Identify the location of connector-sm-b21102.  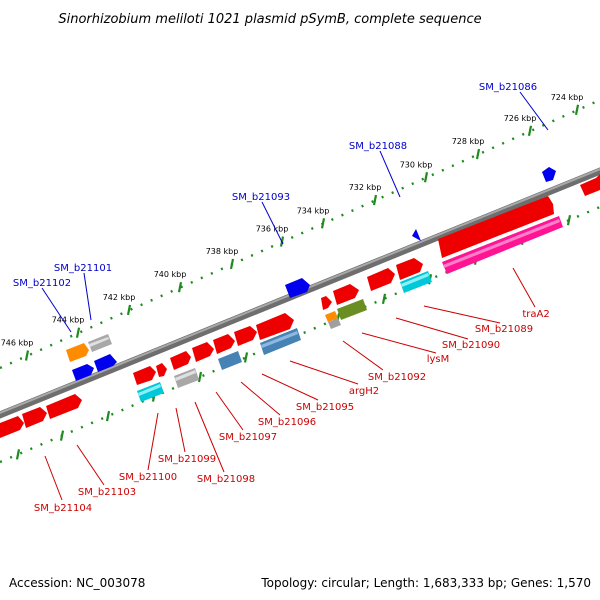
(56, 310).